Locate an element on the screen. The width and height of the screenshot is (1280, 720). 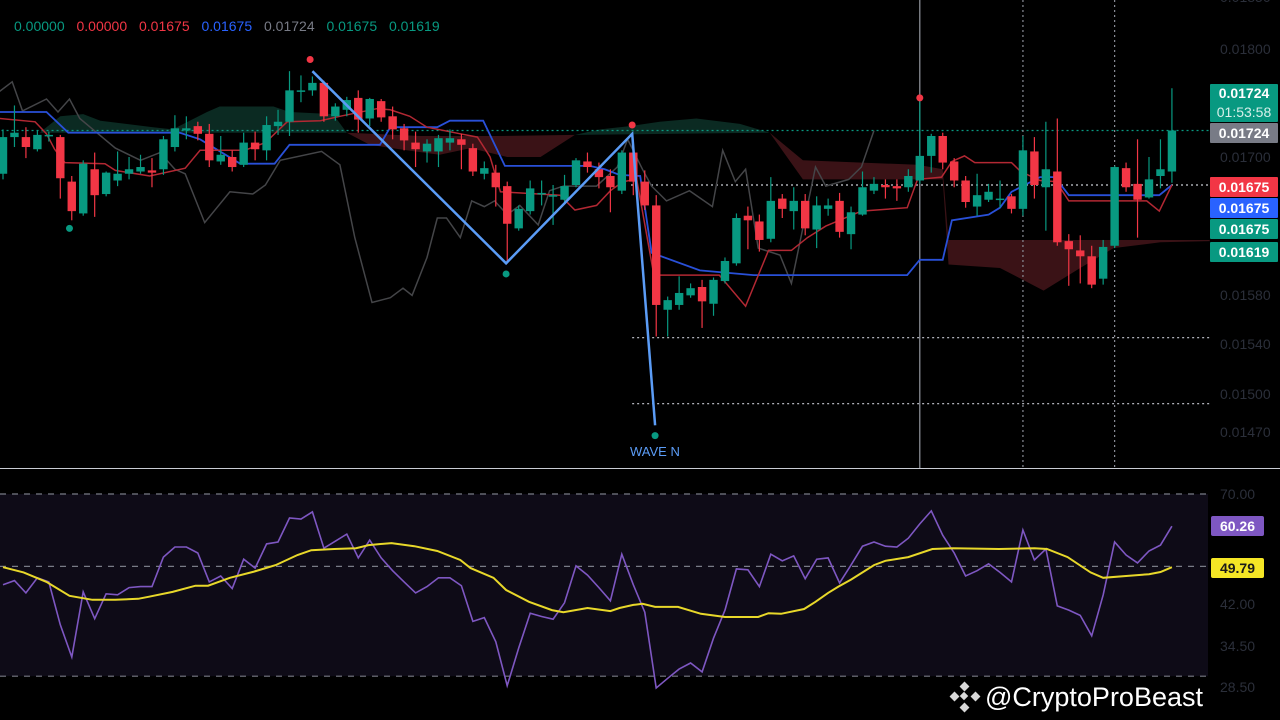
watermark-text: @CryptoProBeast is located at coordinates (1094, 696).